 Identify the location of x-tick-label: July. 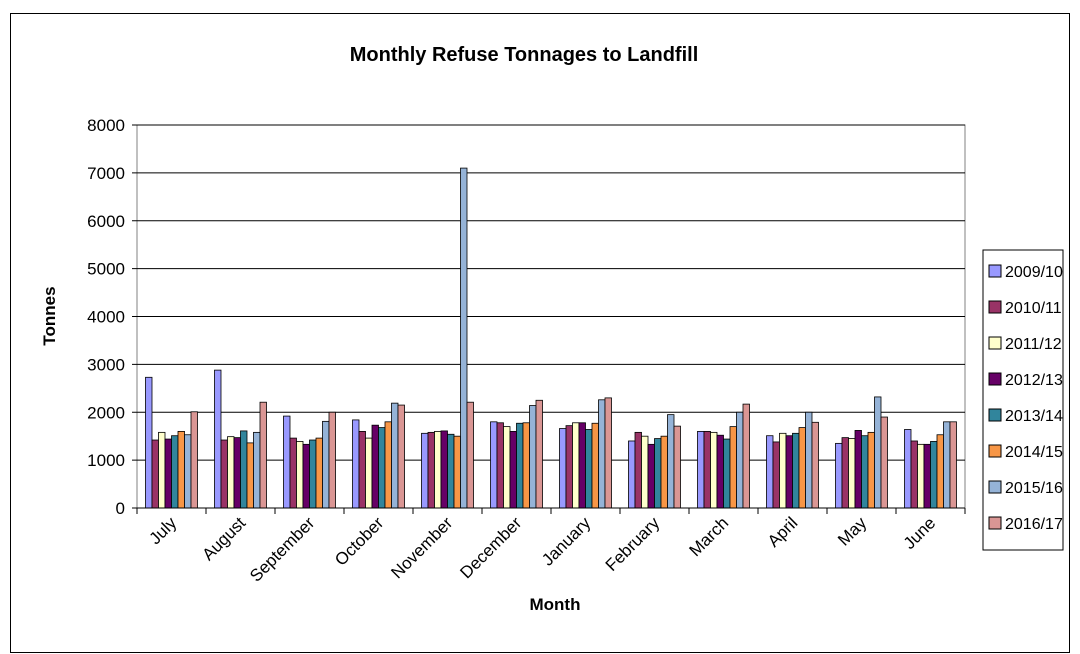
(163, 530).